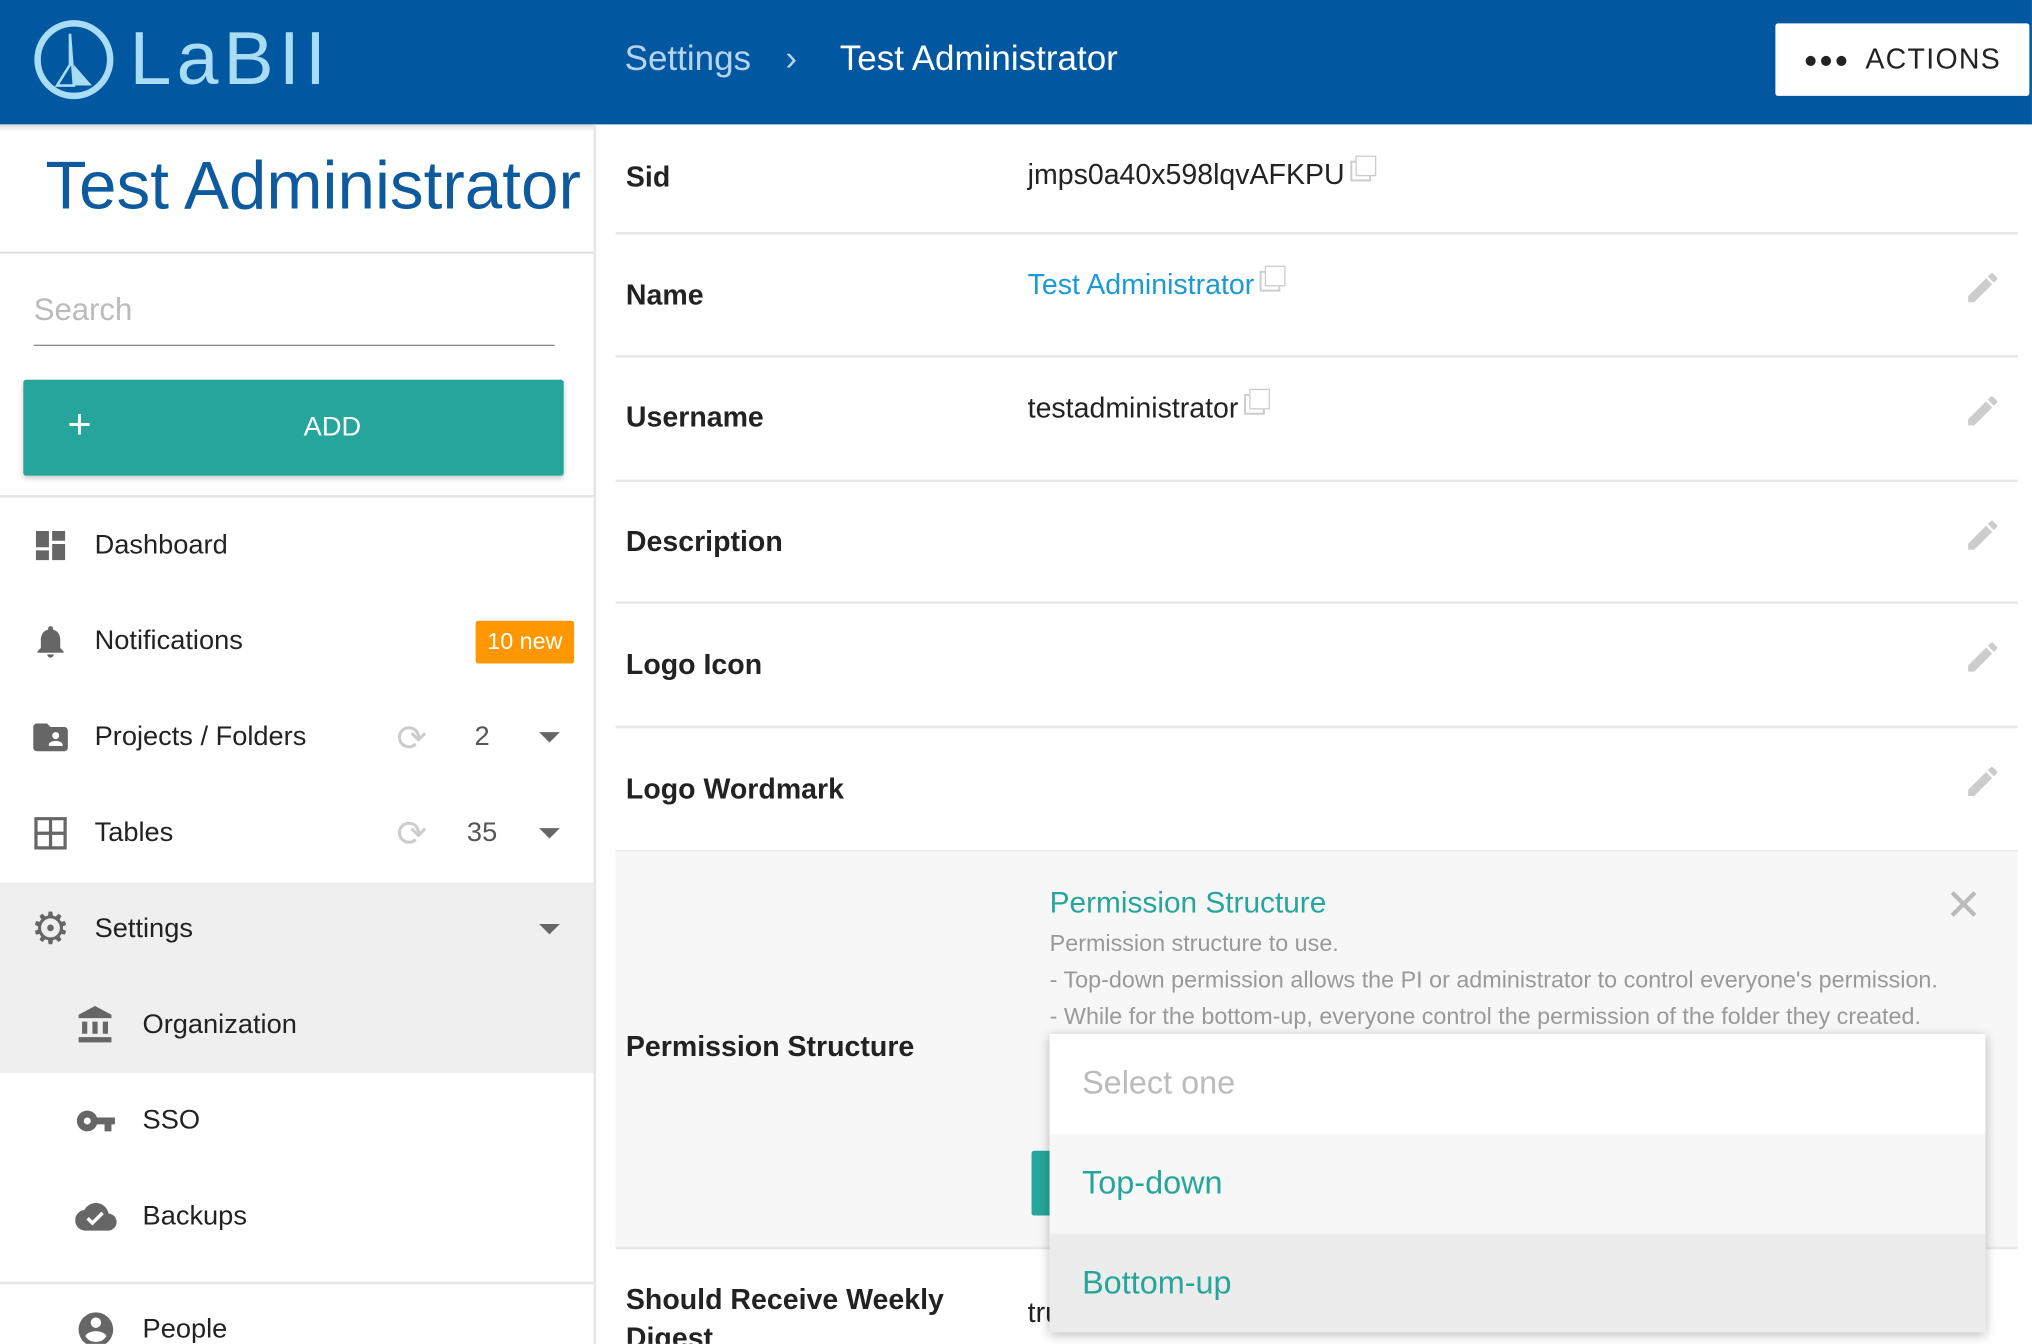 The height and width of the screenshot is (1344, 2032). What do you see at coordinates (171, 1120) in the screenshot?
I see `sidebar-item-label: SSO` at bounding box center [171, 1120].